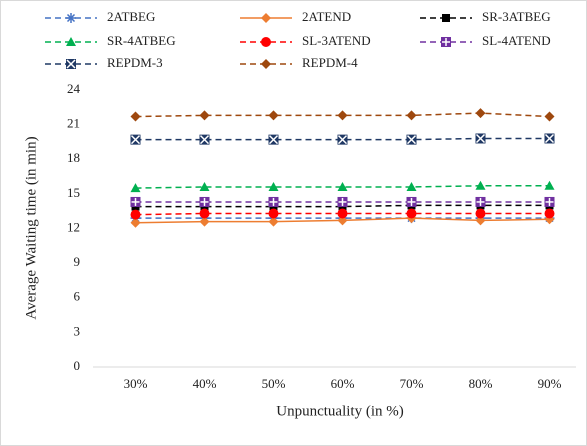  Describe the element at coordinates (274, 383) in the screenshot. I see `x-tick-label: 50%` at that location.